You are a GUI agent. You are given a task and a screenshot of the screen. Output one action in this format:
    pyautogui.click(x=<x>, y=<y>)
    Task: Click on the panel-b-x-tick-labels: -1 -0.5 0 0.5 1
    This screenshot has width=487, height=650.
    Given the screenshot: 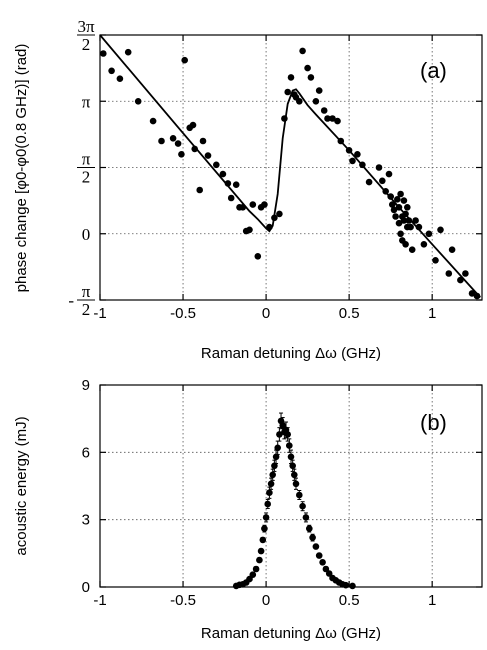 What is the action you would take?
    pyautogui.click(x=264, y=600)
    